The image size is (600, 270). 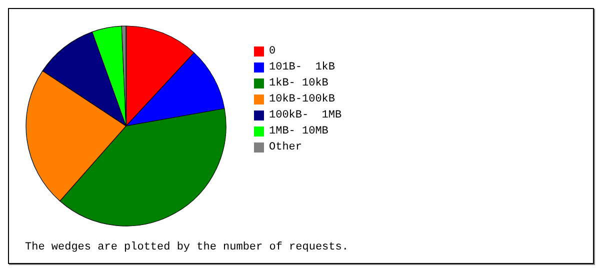 I want to click on legend-label: Other, so click(x=285, y=148).